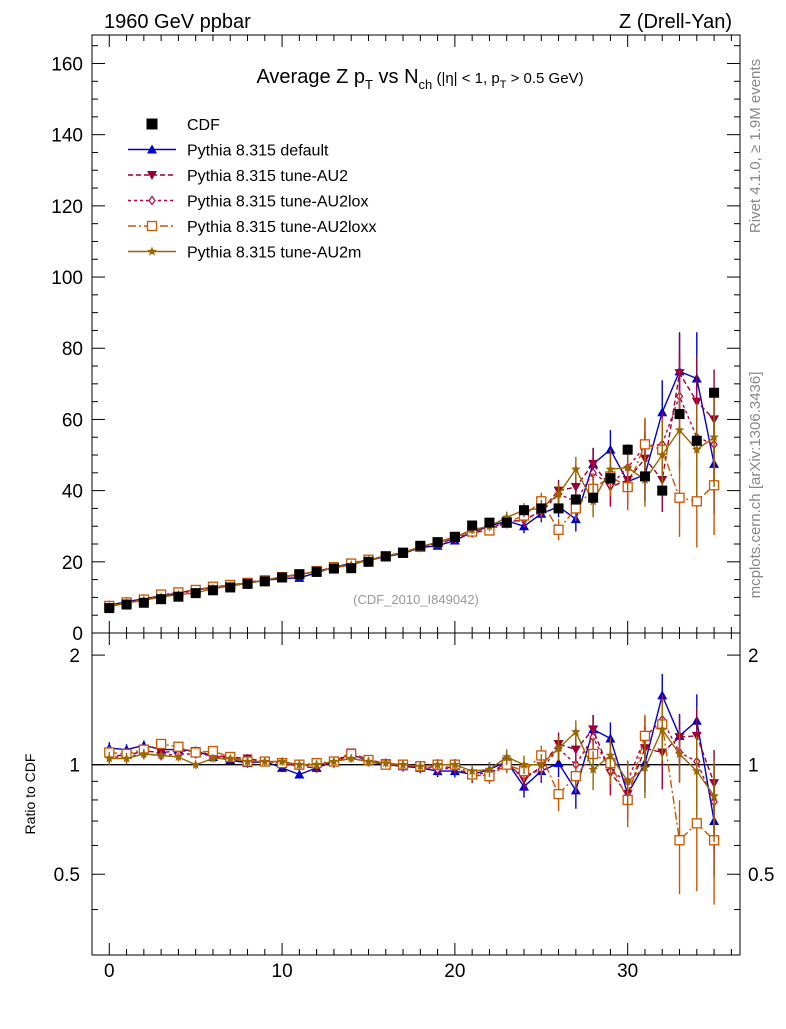 The image size is (786, 1029). I want to click on ratio-line, so click(412, 762).